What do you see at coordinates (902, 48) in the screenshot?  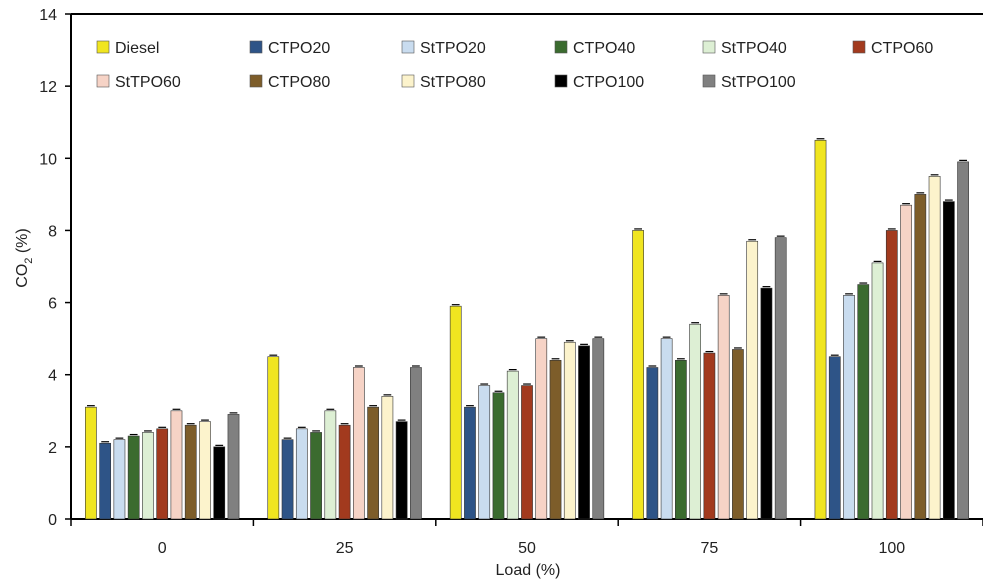 I see `legend-label: CTPO60` at bounding box center [902, 48].